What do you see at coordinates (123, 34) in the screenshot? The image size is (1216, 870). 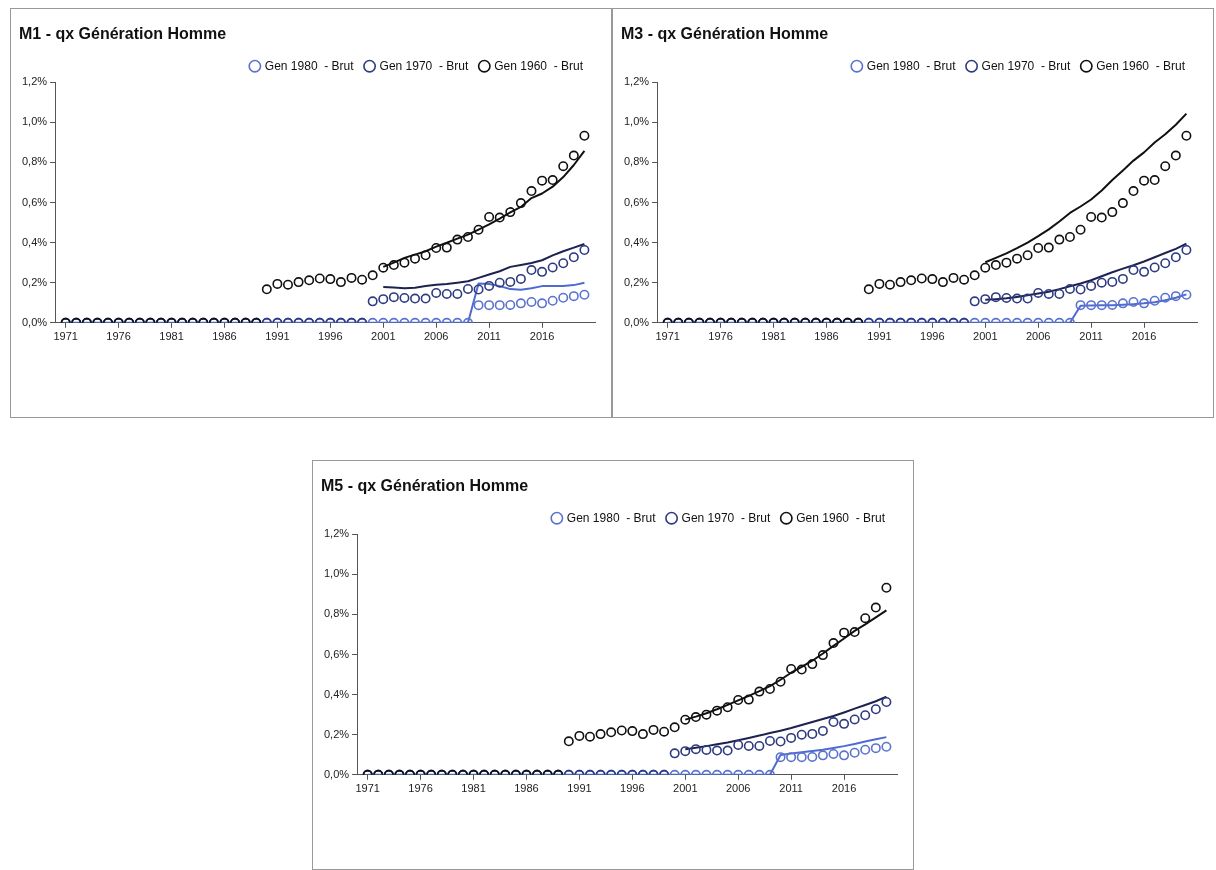 I see `chart-title: M1 - qx Génération Homme` at bounding box center [123, 34].